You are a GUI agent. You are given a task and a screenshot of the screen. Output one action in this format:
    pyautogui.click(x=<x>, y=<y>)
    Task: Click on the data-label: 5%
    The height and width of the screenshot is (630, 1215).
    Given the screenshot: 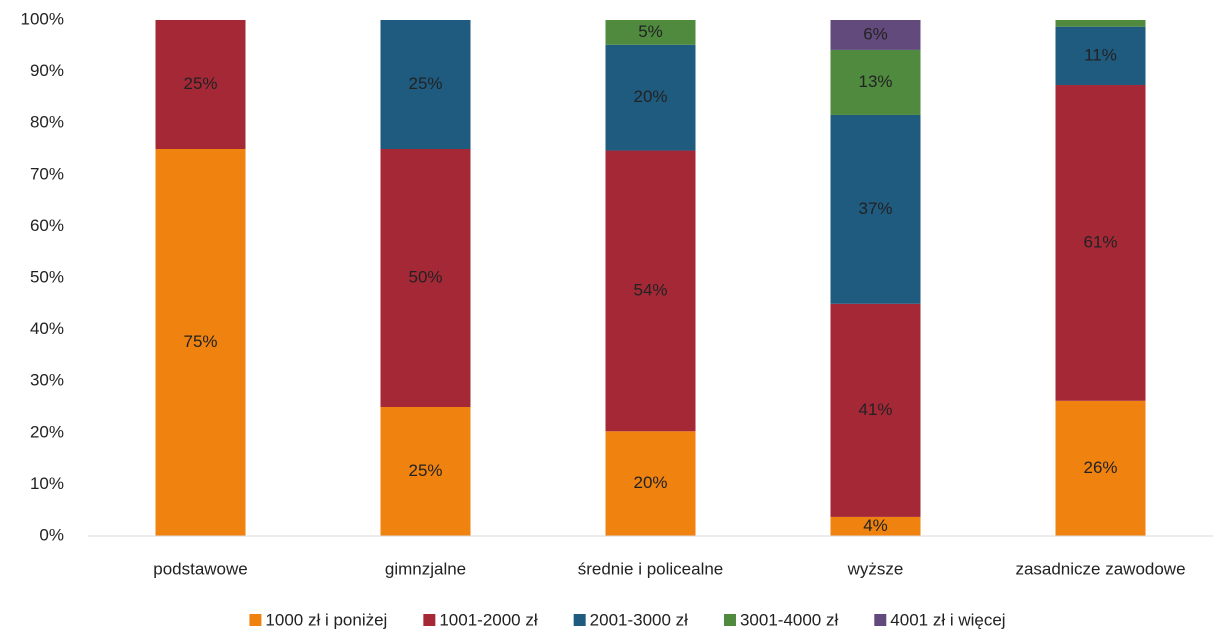 What is the action you would take?
    pyautogui.click(x=650, y=31)
    